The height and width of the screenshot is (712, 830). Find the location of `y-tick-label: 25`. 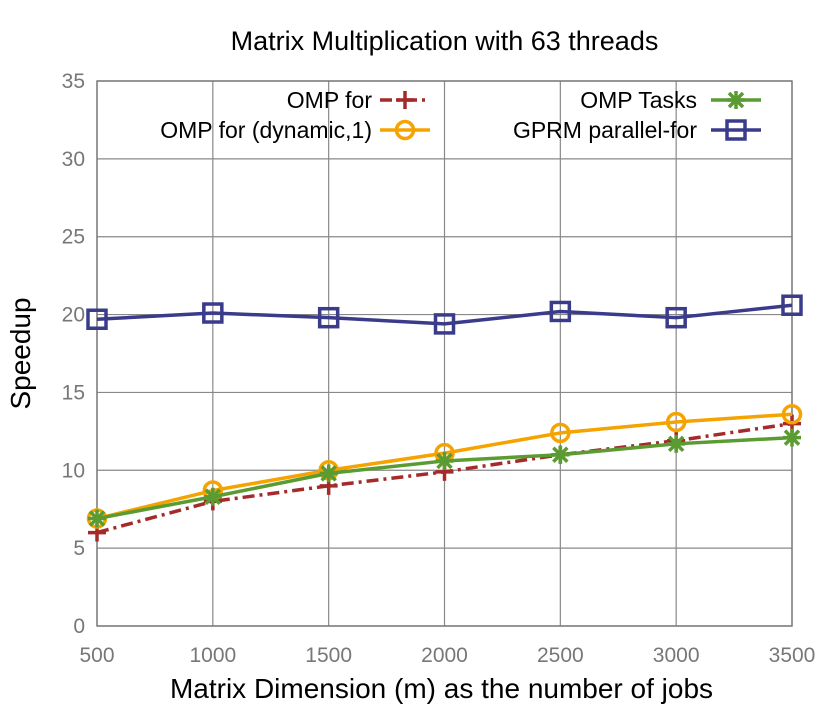

y-tick-label: 25 is located at coordinates (73, 237).